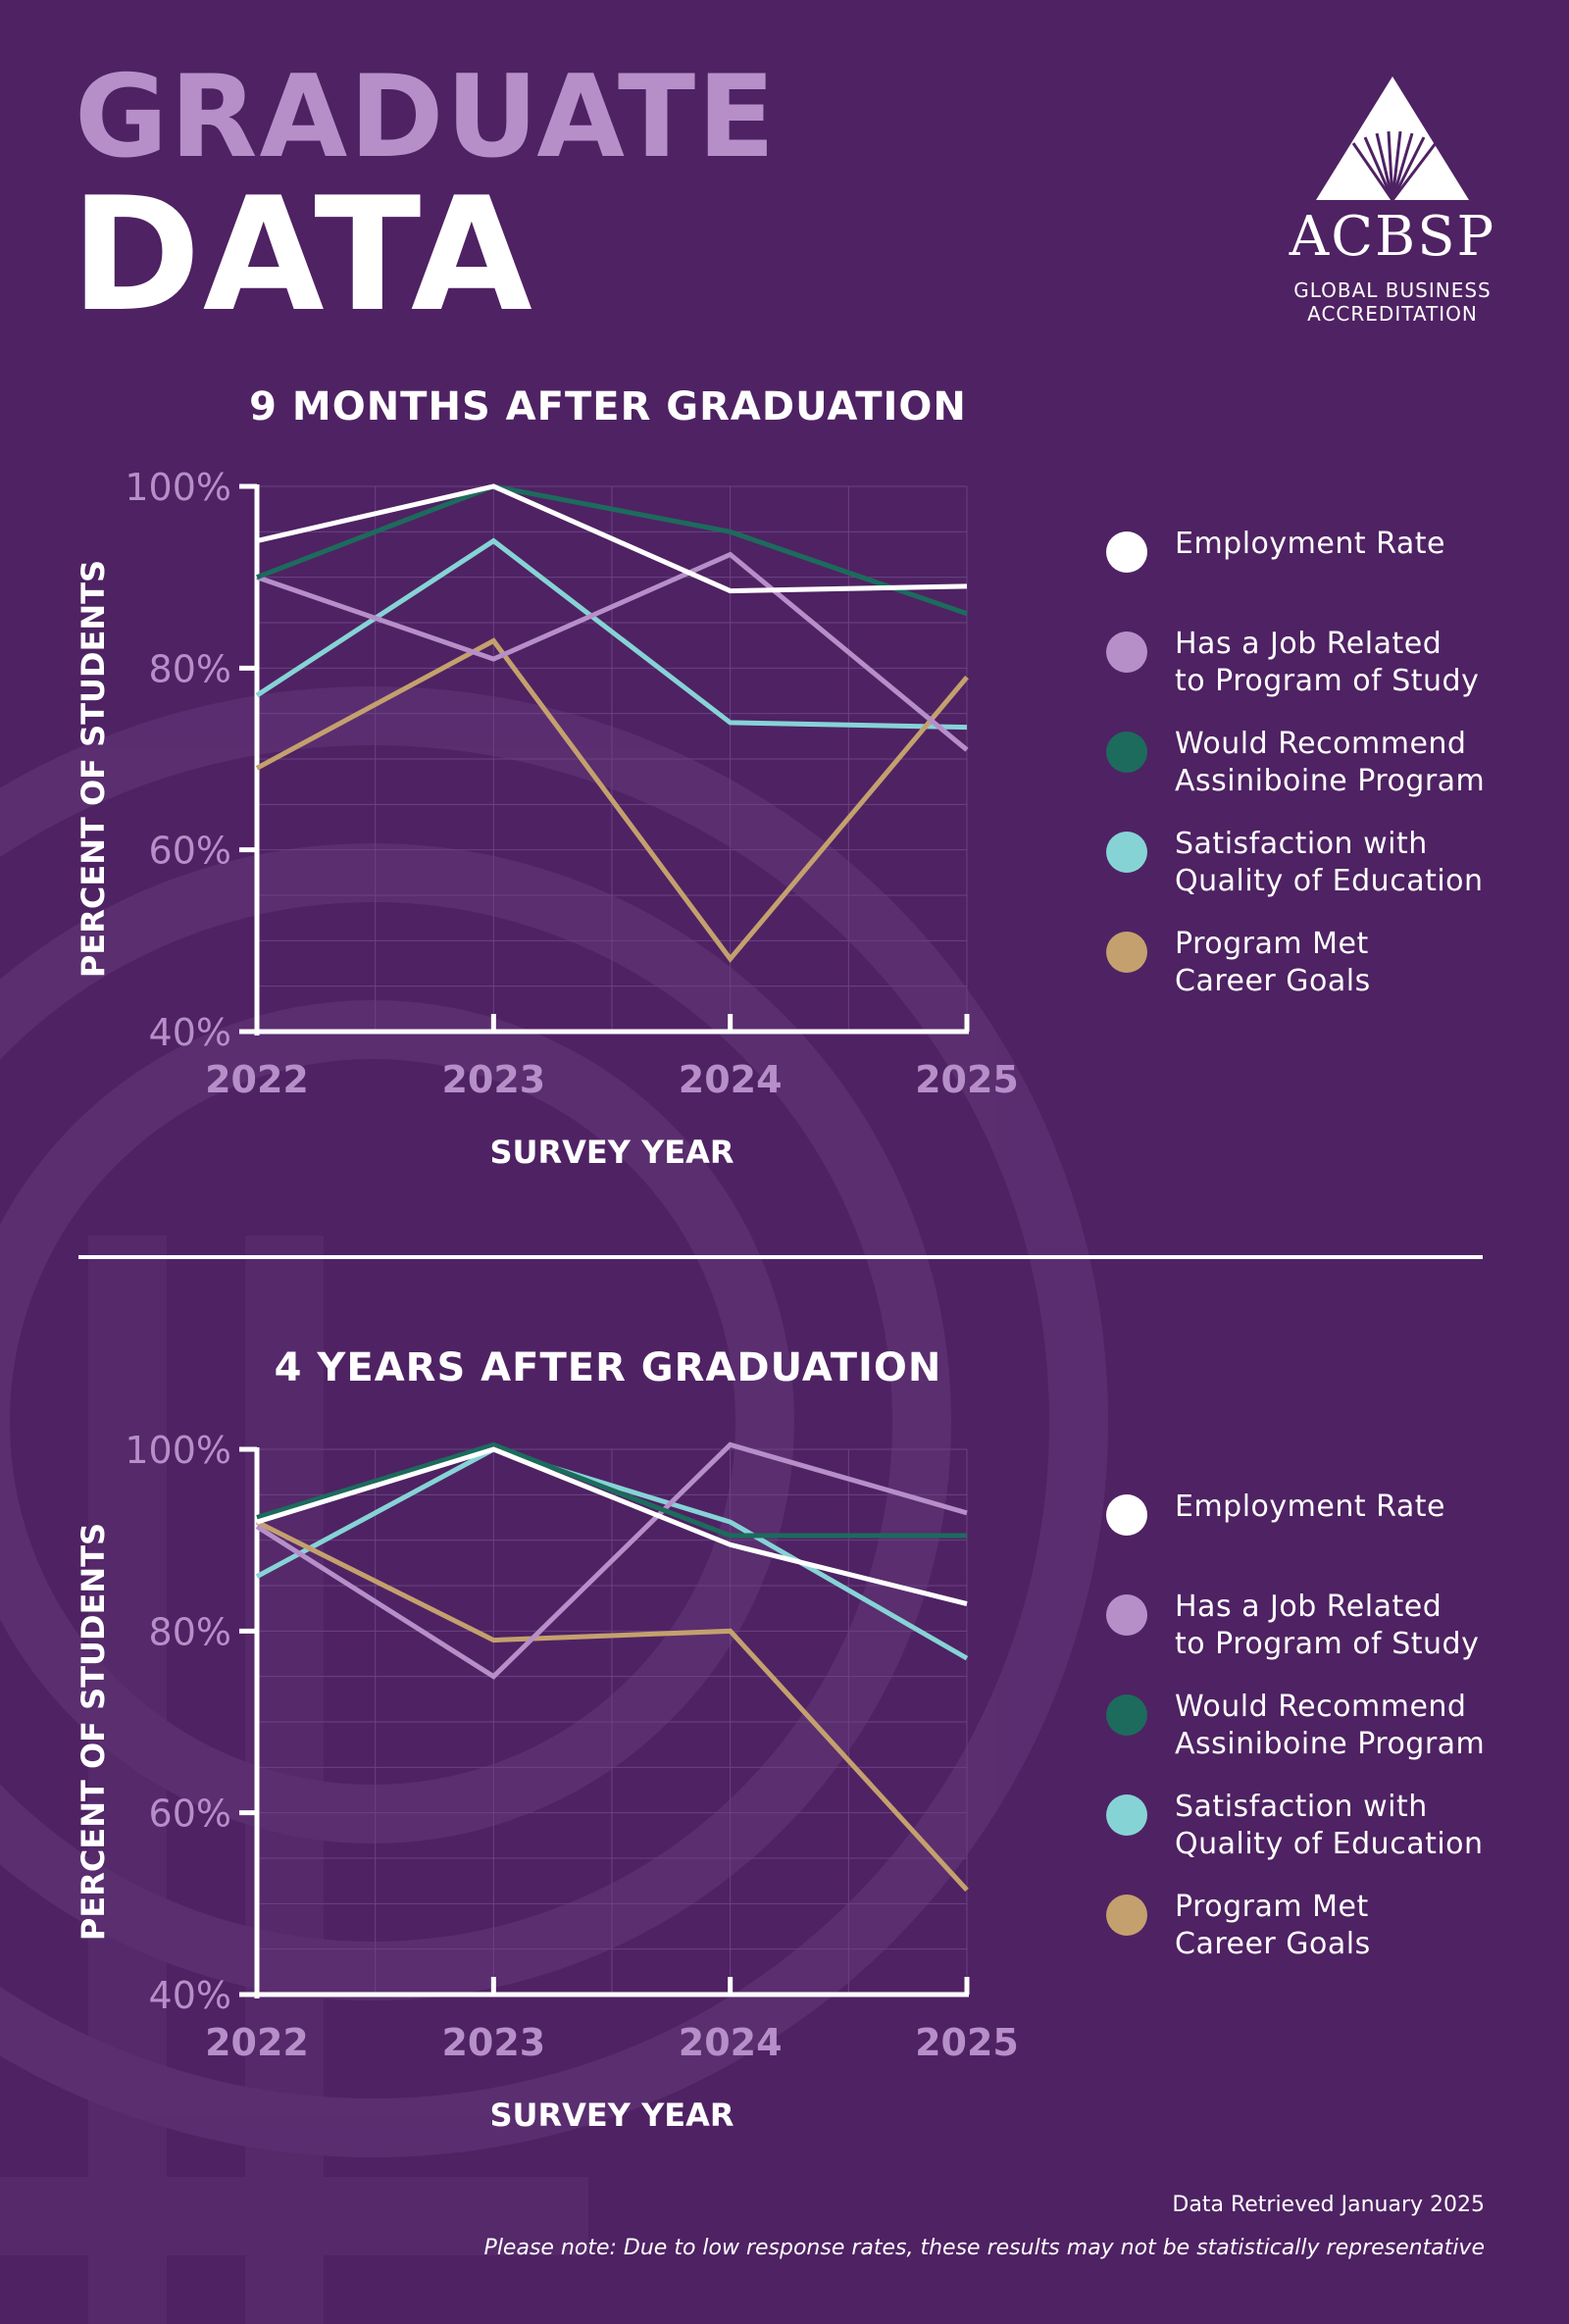 This screenshot has width=1569, height=2324. What do you see at coordinates (1393, 314) in the screenshot?
I see `logo-subtitle-line2: ACCREDITATION` at bounding box center [1393, 314].